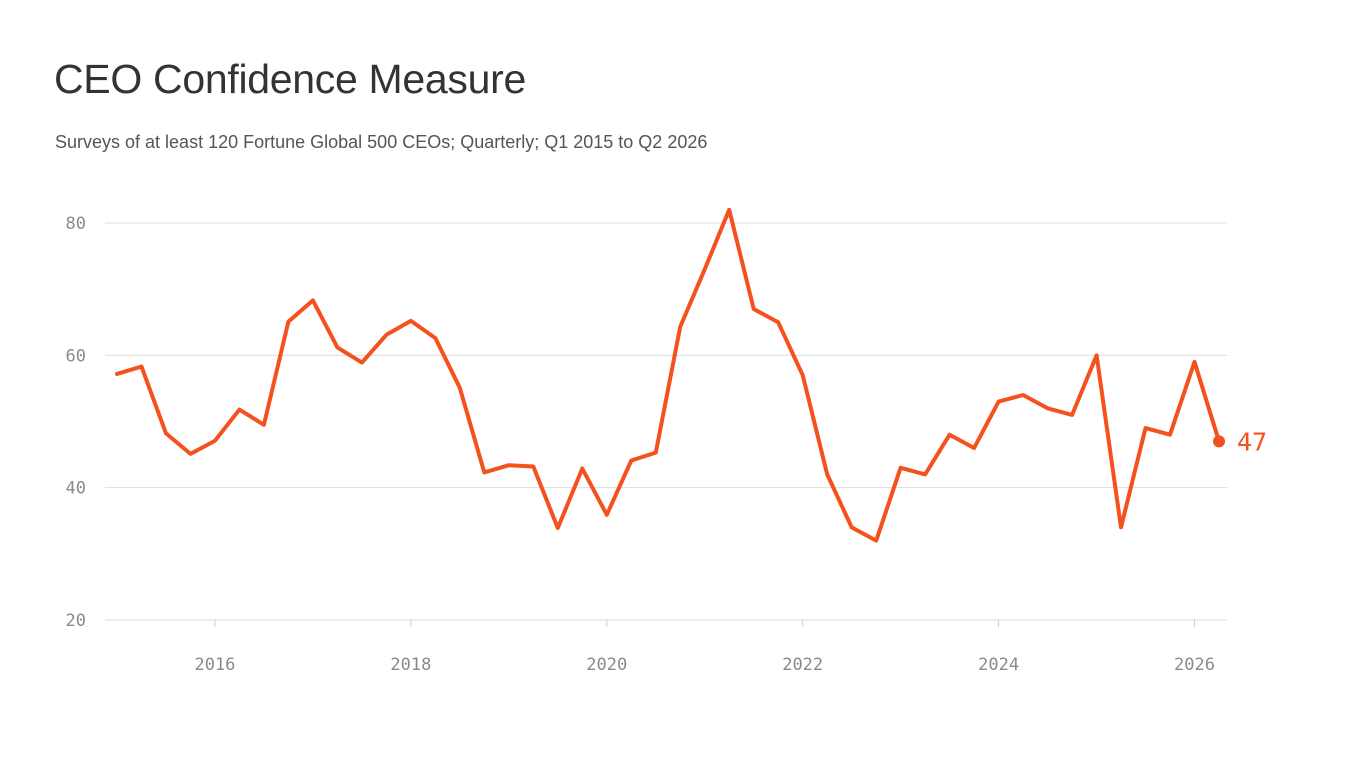 Image resolution: width=1366 pixels, height=768 pixels. What do you see at coordinates (76, 621) in the screenshot?
I see `y-tick-label: 20` at bounding box center [76, 621].